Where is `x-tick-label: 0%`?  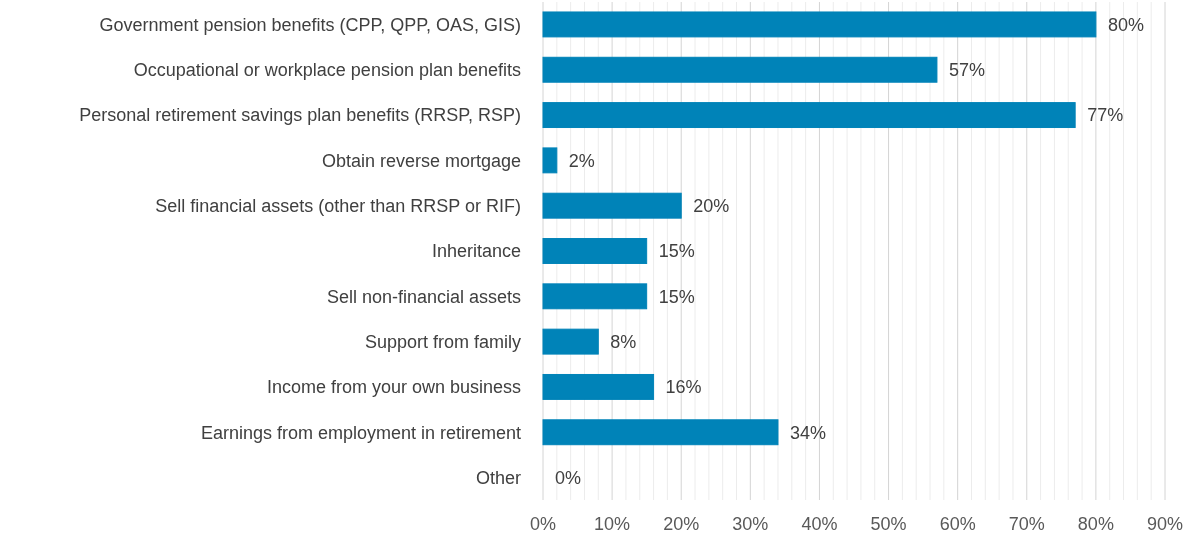
x-tick-label: 0% is located at coordinates (543, 524).